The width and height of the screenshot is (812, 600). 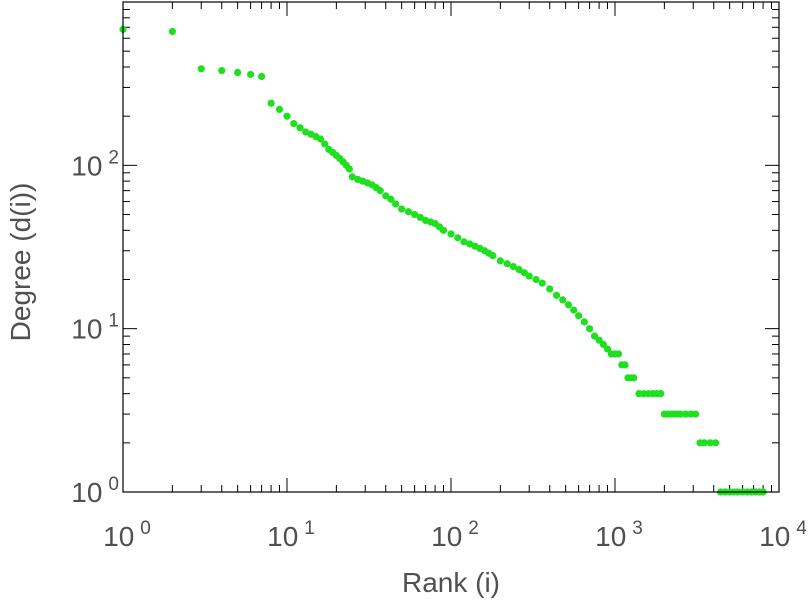 What do you see at coordinates (451, 582) in the screenshot?
I see `x-axis-label: Rank (i)` at bounding box center [451, 582].